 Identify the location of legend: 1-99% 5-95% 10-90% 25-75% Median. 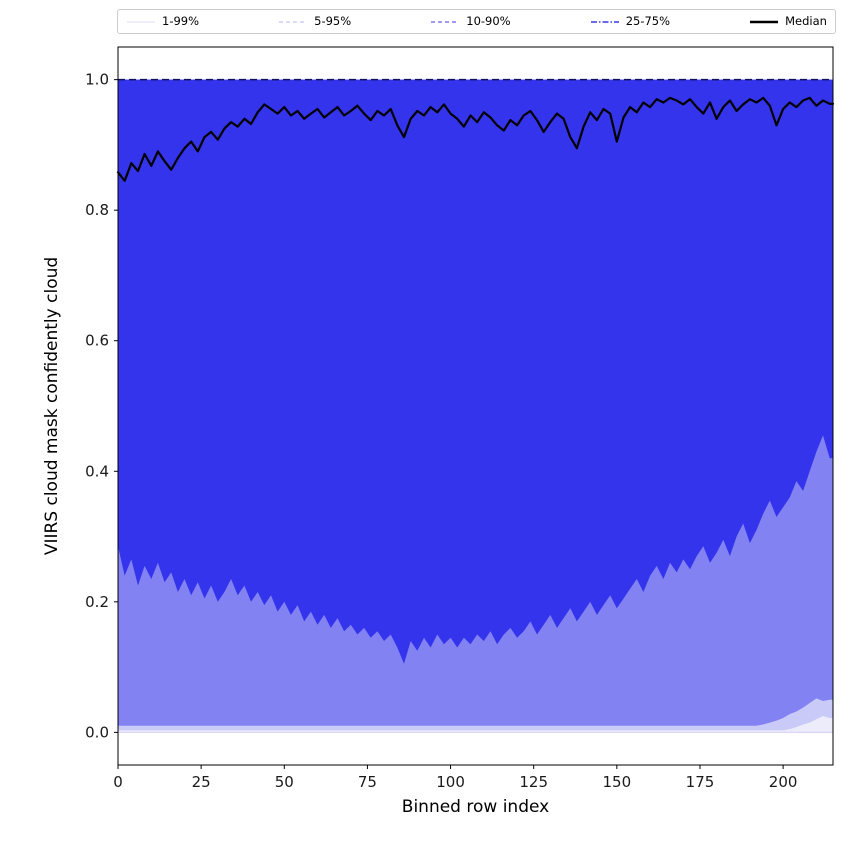
(476, 21).